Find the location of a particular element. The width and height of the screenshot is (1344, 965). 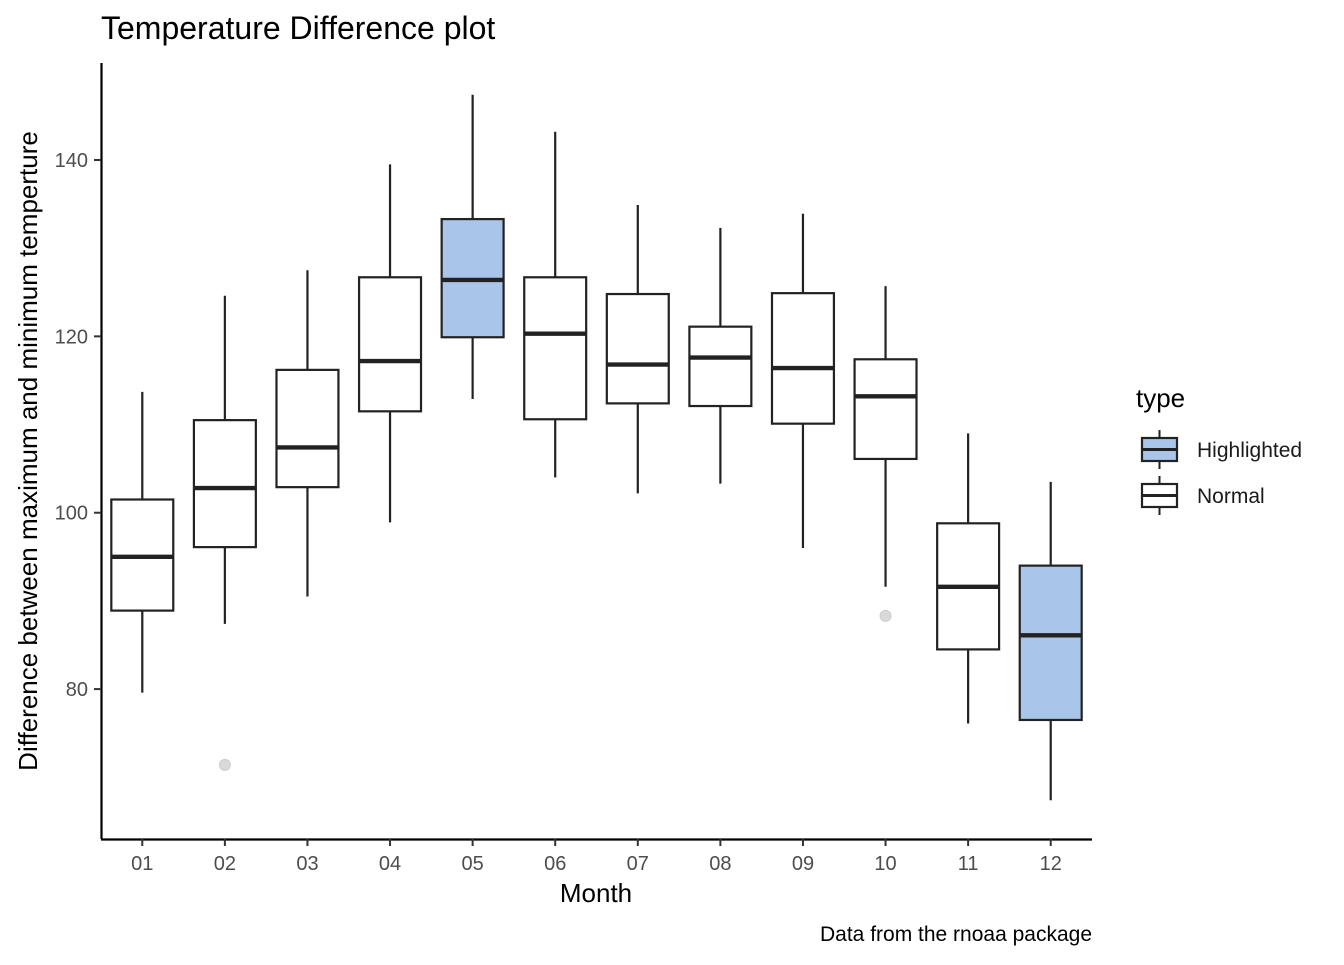

y-tick-label: 120 is located at coordinates (71, 337).